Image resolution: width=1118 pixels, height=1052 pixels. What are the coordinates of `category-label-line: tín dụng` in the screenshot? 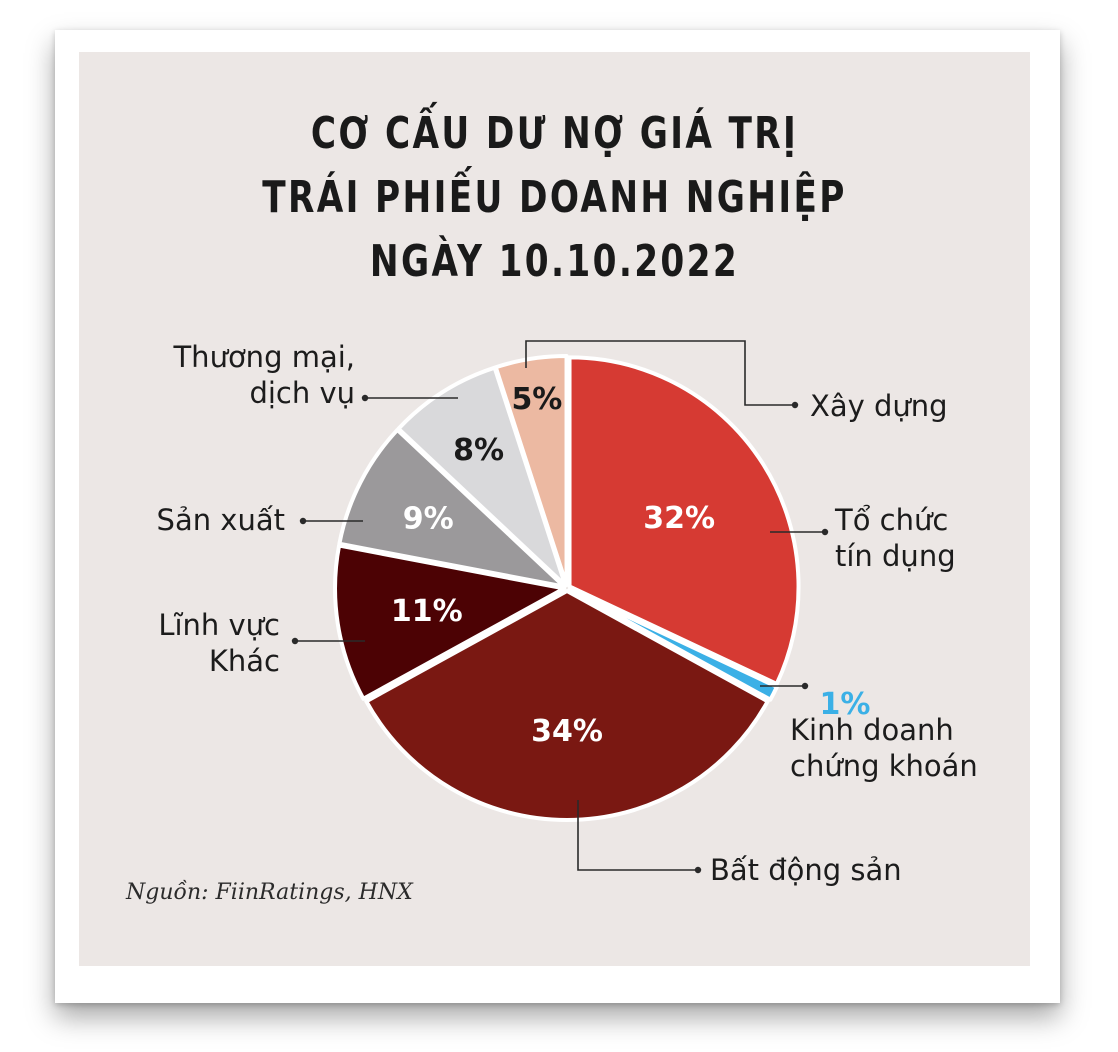 It's located at (895, 556).